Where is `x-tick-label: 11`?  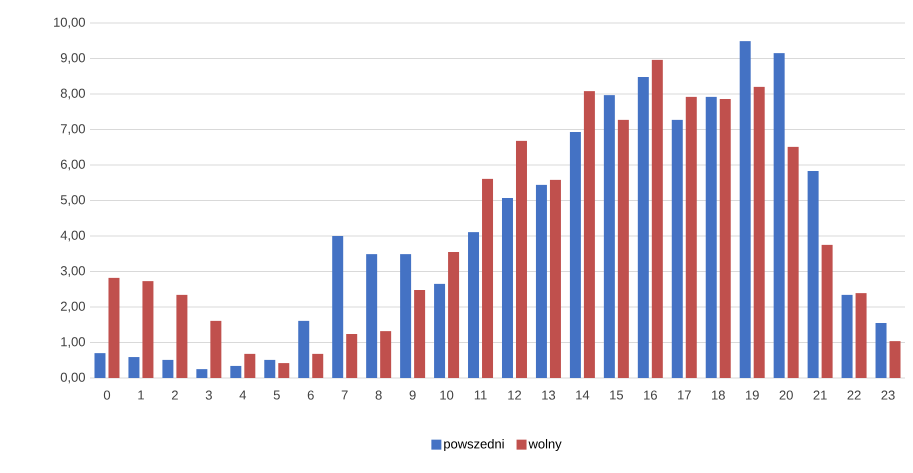
x-tick-label: 11 is located at coordinates (480, 395).